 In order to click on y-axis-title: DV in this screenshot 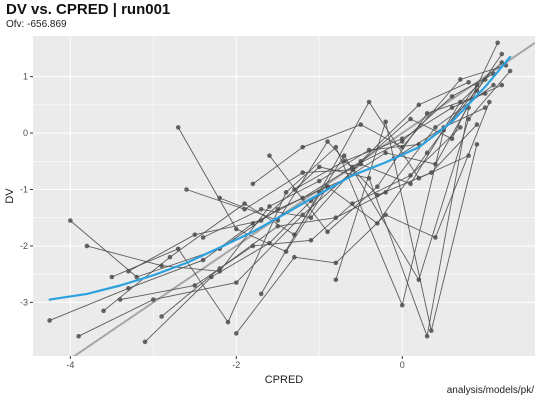, I will do `click(10, 196)`.